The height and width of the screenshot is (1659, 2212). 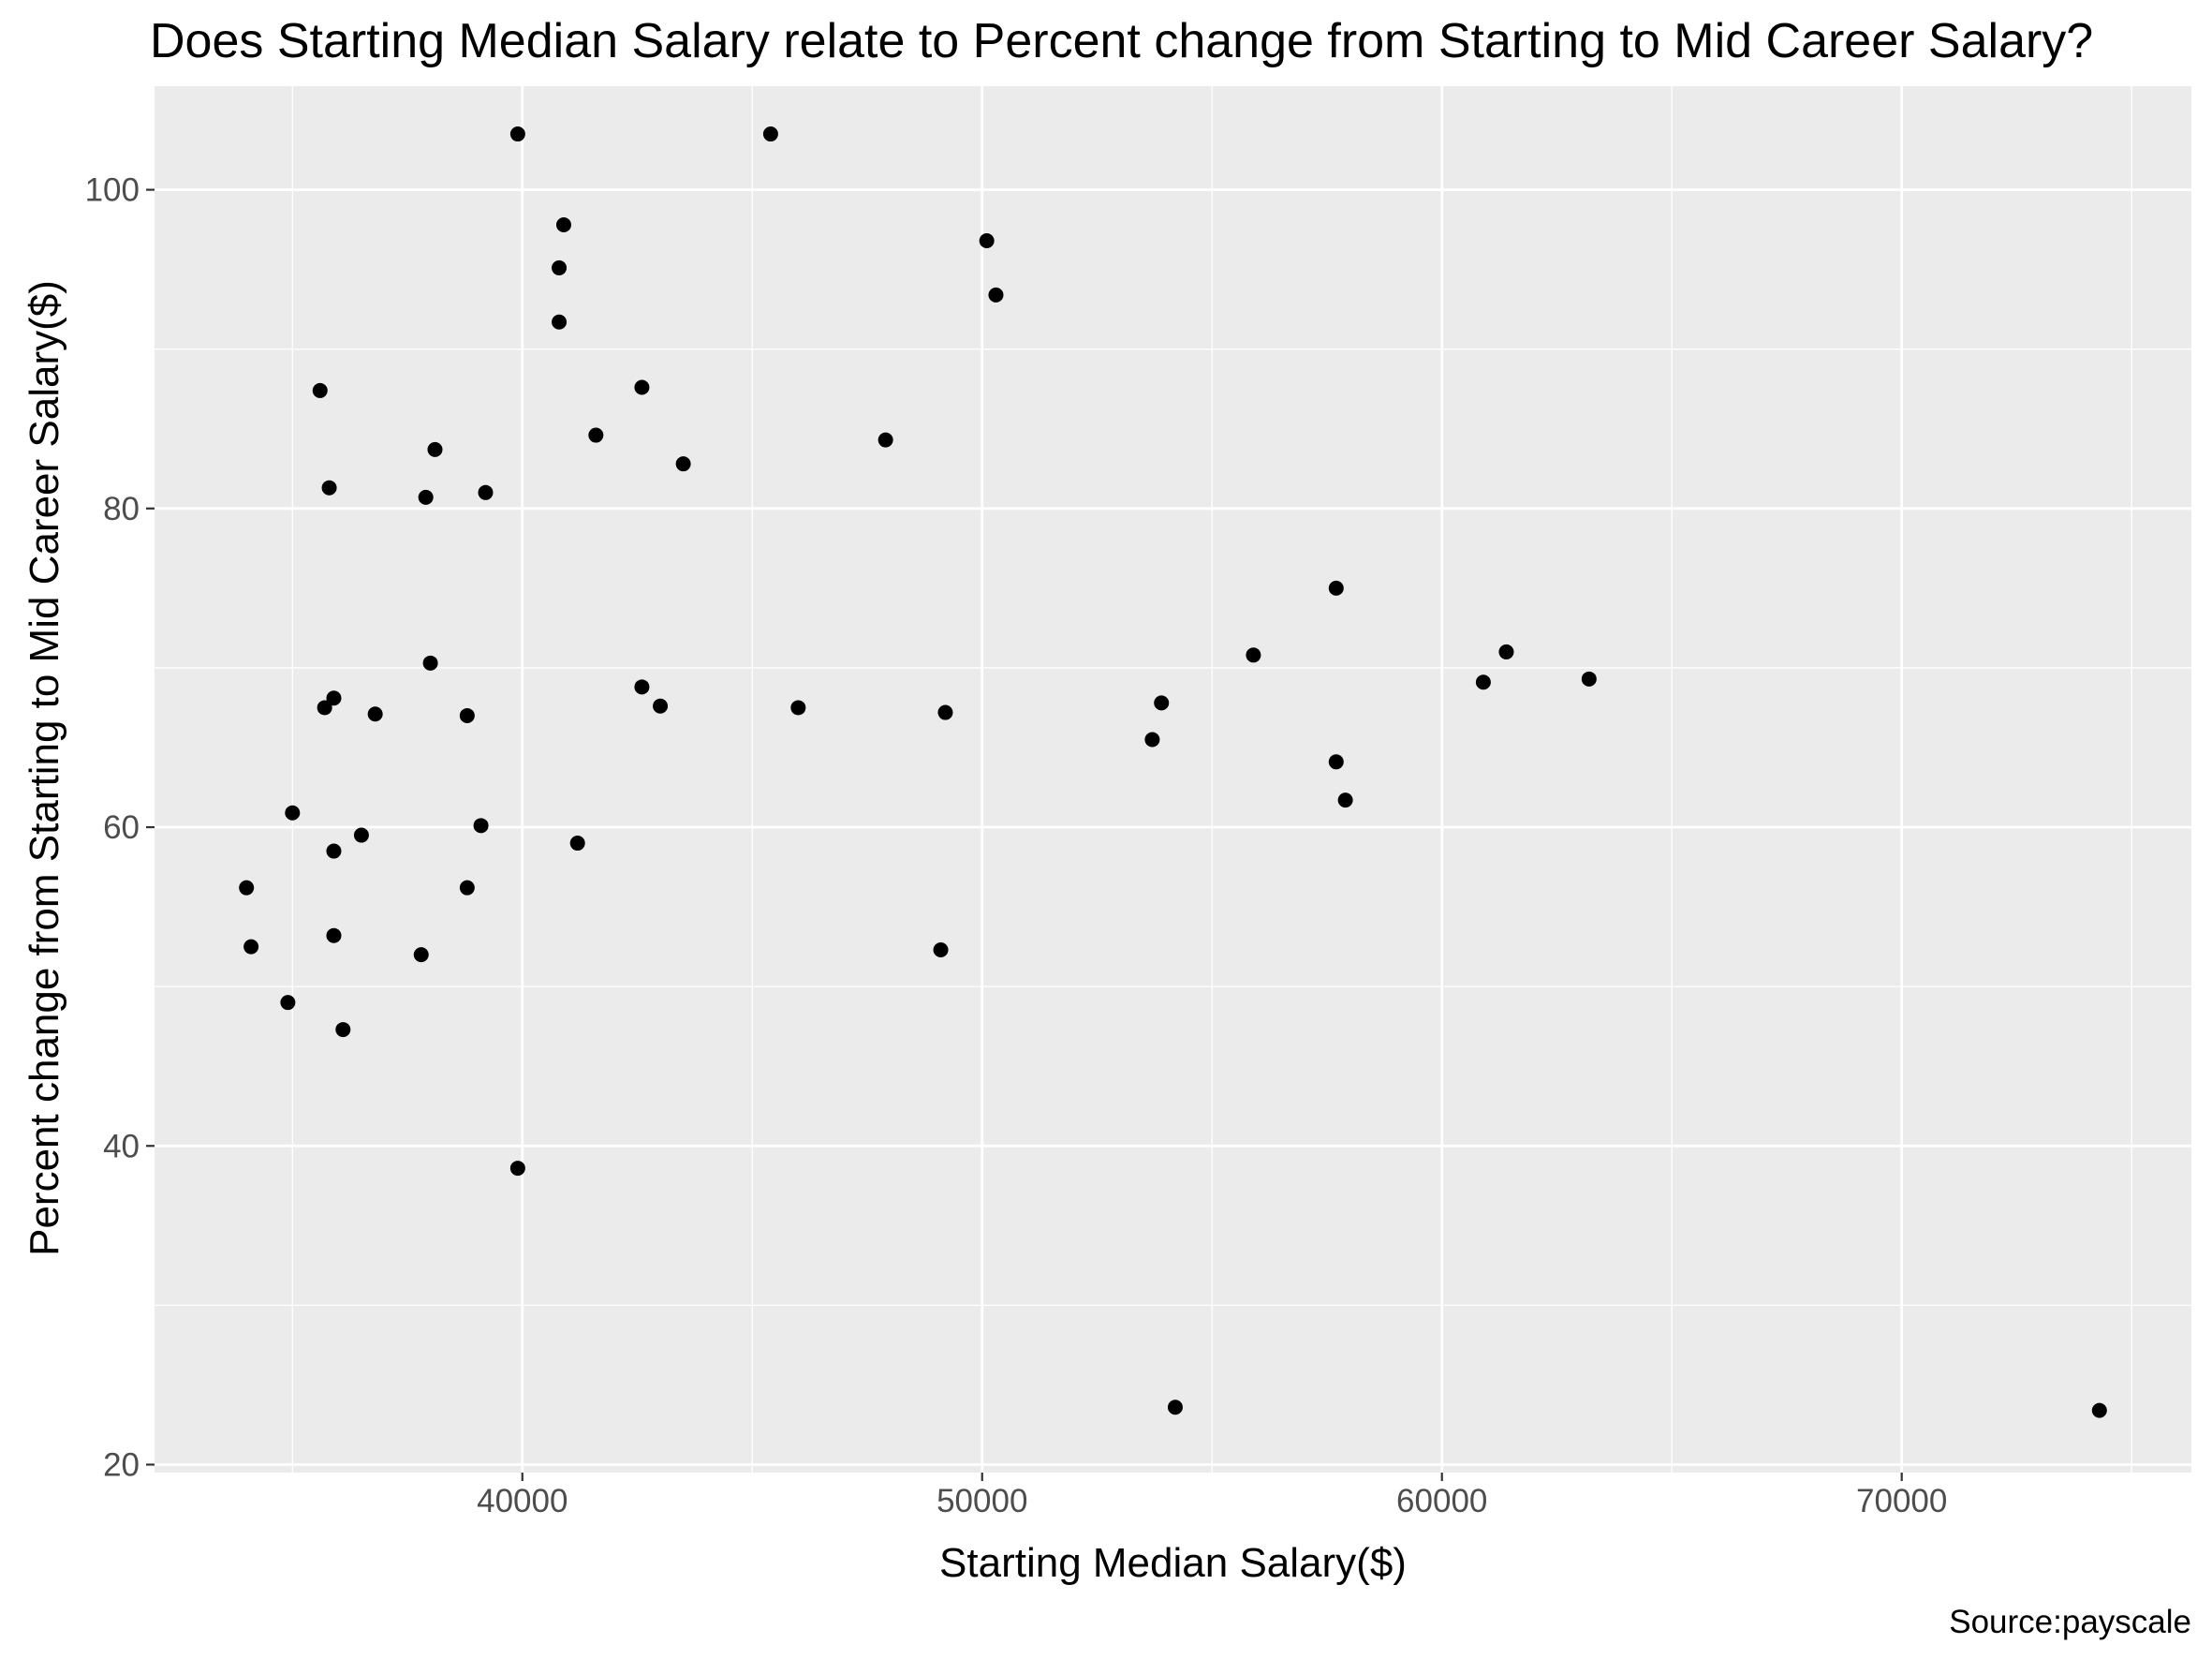 What do you see at coordinates (2070, 1622) in the screenshot?
I see `source-caption: Source:payscale` at bounding box center [2070, 1622].